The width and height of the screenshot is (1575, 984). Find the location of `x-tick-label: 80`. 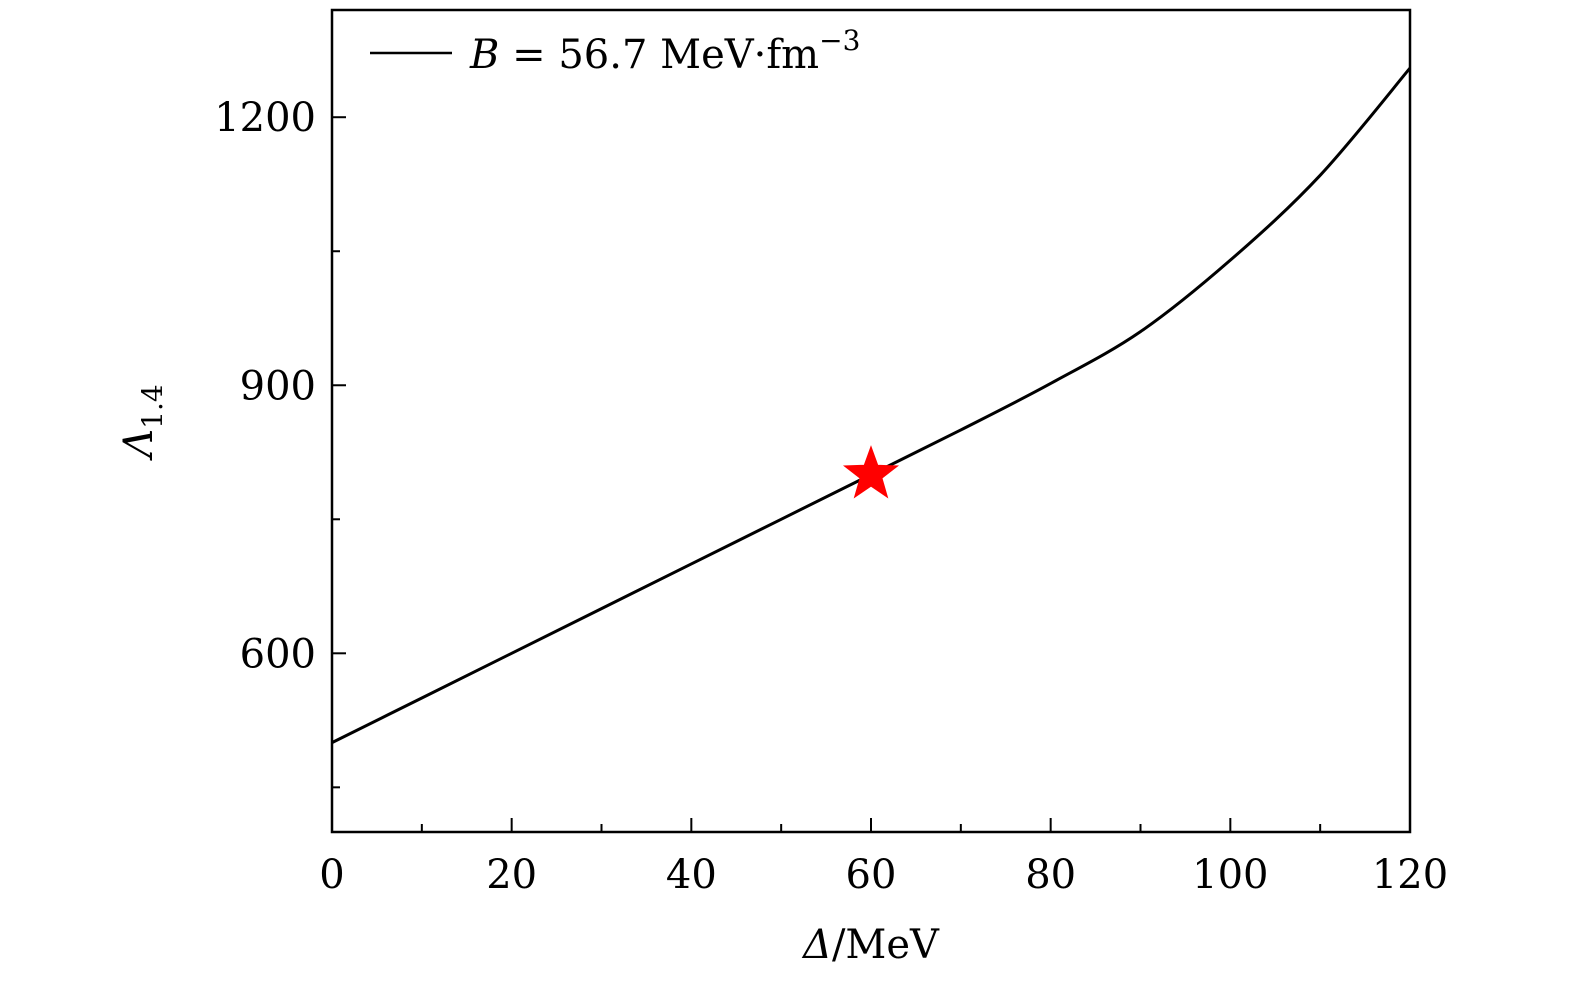

x-tick-label: 80 is located at coordinates (1050, 875).